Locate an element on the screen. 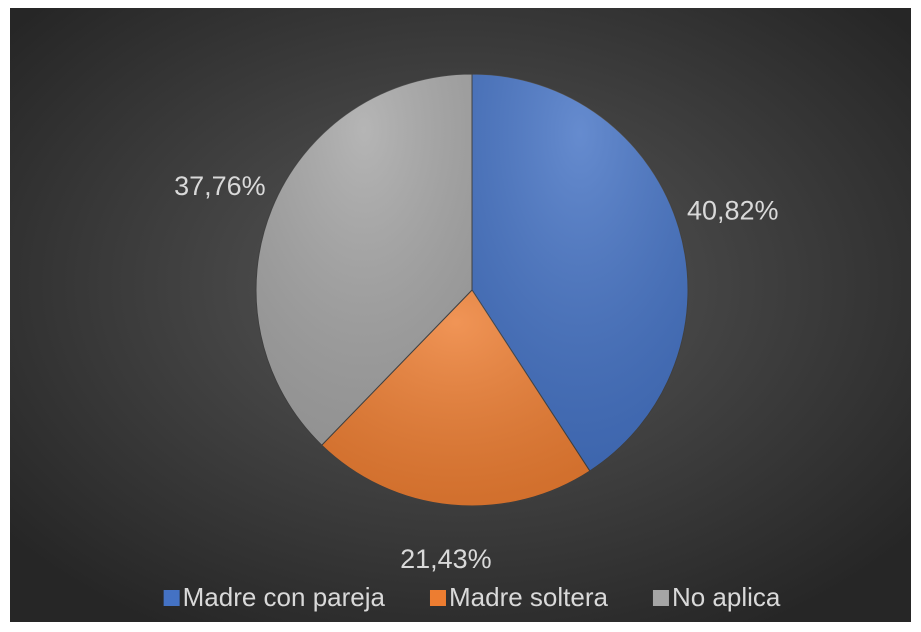  legend-label: Madre soltera is located at coordinates (528, 597).